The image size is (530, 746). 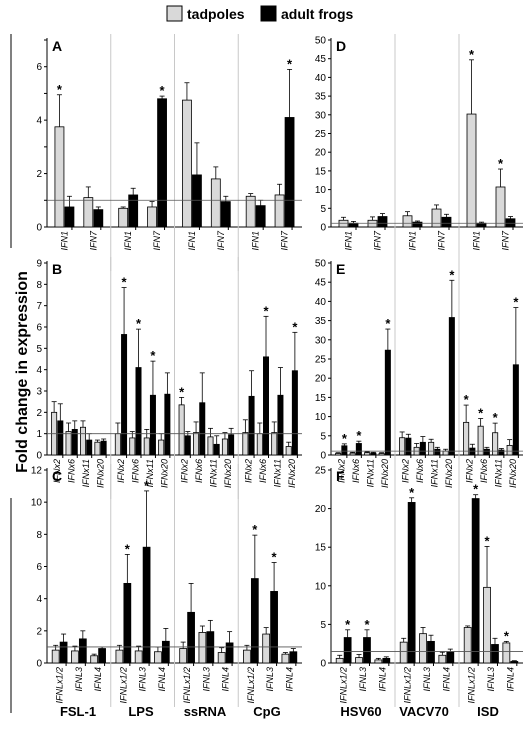 I want to click on y-tick-label: 9, so click(x=39, y=264).